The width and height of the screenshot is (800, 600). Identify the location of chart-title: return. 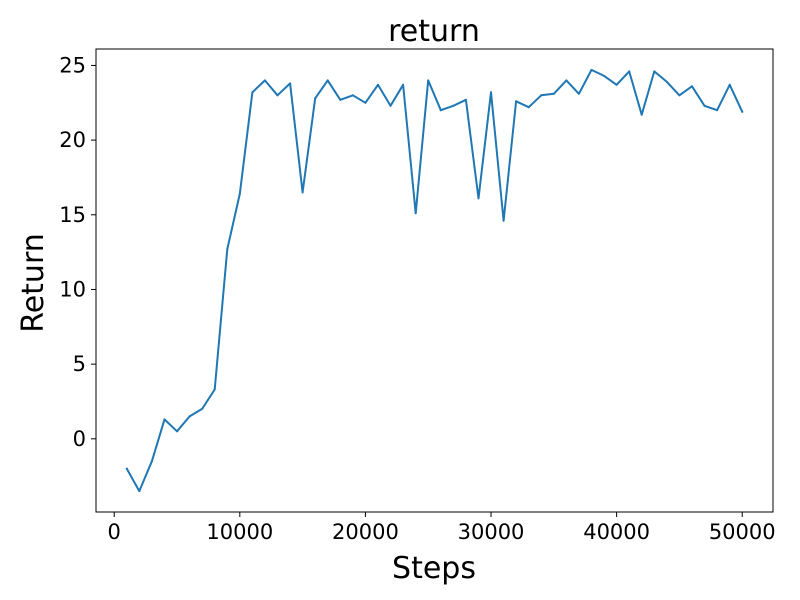
(434, 31).